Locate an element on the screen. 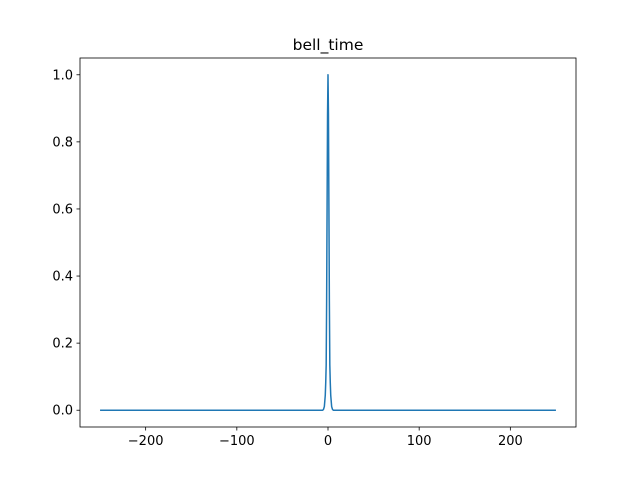 This screenshot has width=640, height=480. y-tick-label: 0.2 is located at coordinates (62, 344).